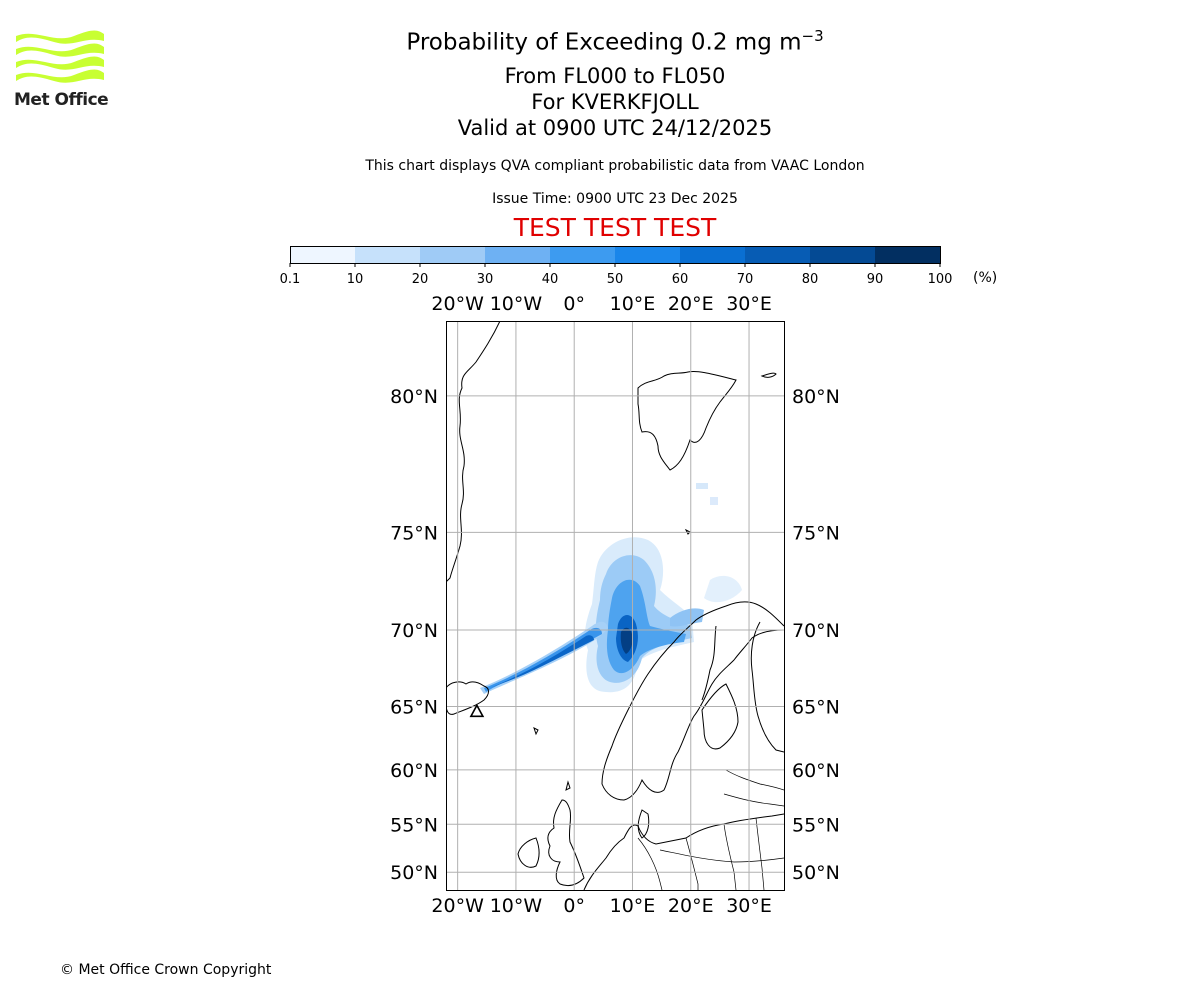 The image size is (1200, 1000). I want to click on country-borders, so click(710, 829).